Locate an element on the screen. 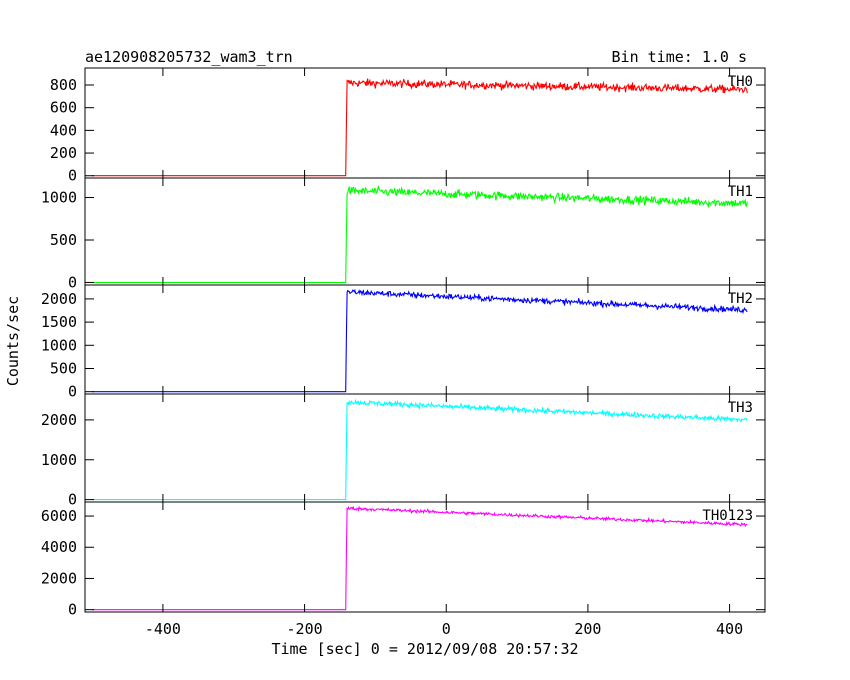 Image resolution: width=850 pixels, height=680 pixels. panel-label: TH0 is located at coordinates (740, 82).